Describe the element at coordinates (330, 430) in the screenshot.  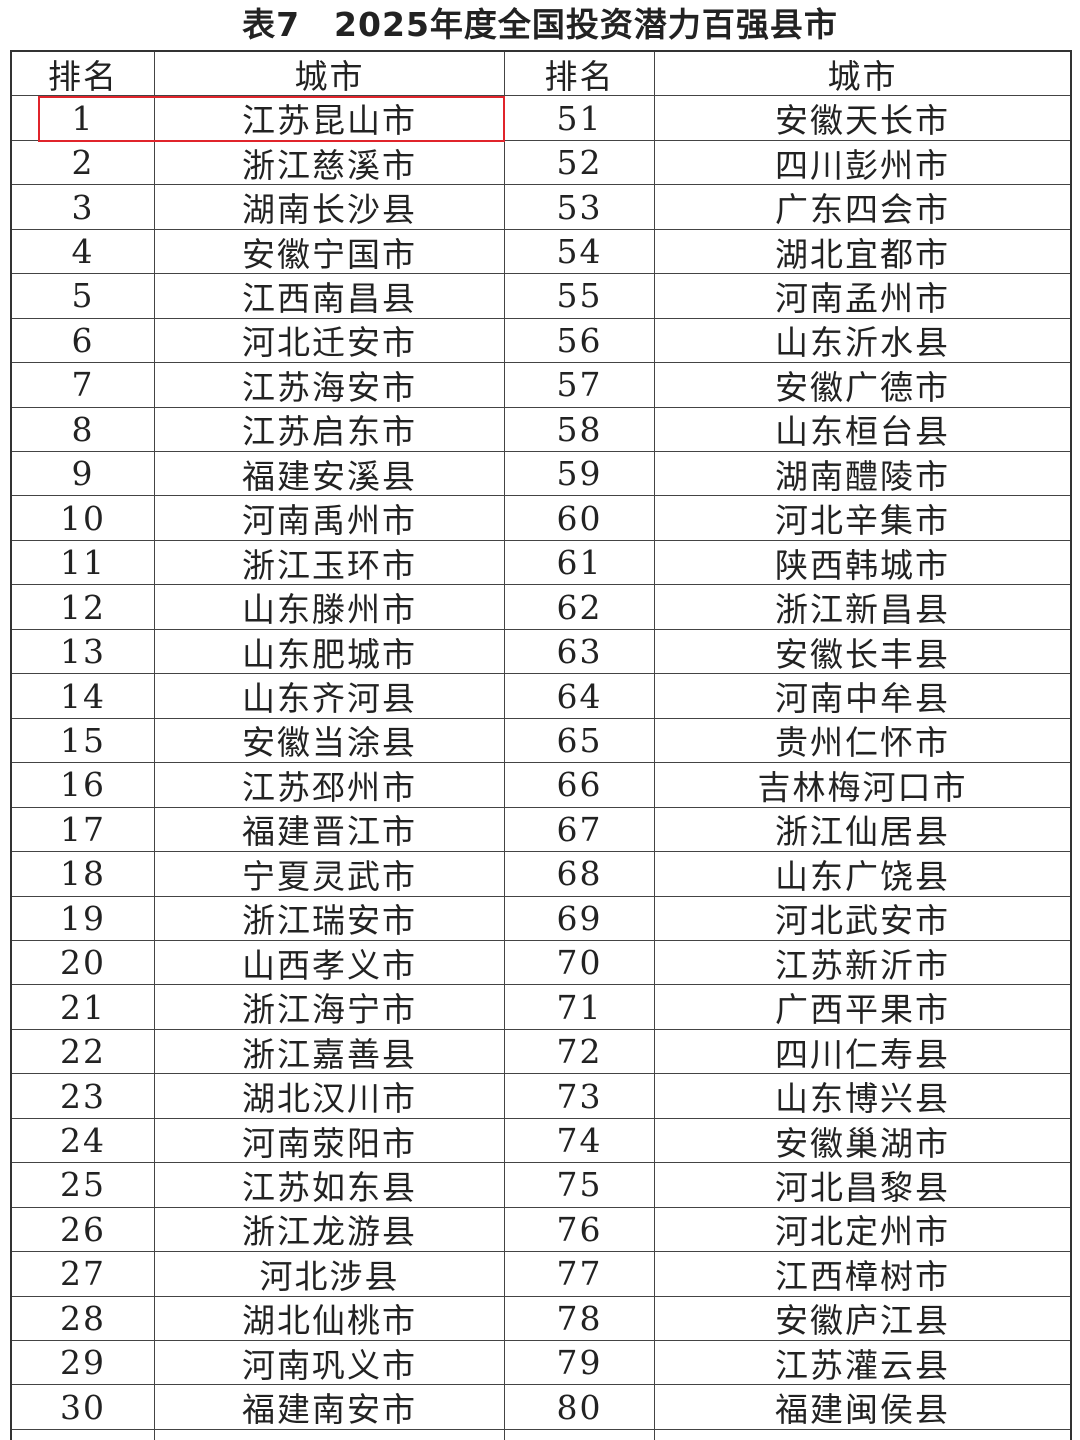
I see `city-cell: 江苏启东市` at that location.